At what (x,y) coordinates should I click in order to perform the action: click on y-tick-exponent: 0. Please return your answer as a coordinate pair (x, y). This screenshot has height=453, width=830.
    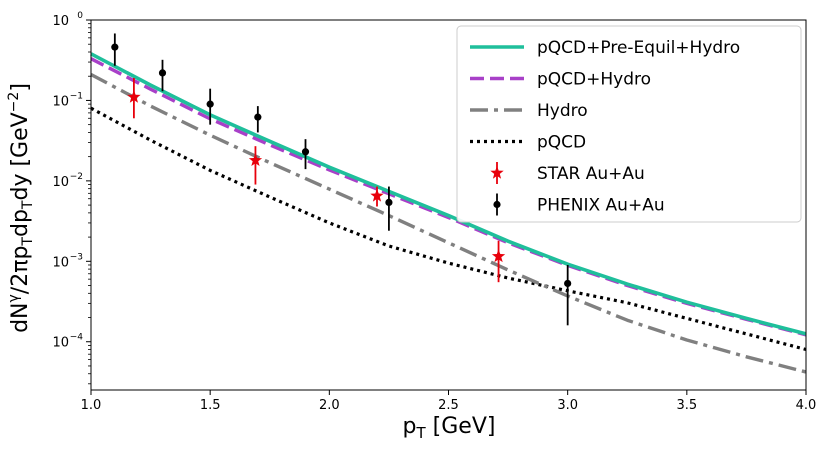
    Looking at the image, I should click on (80, 16).